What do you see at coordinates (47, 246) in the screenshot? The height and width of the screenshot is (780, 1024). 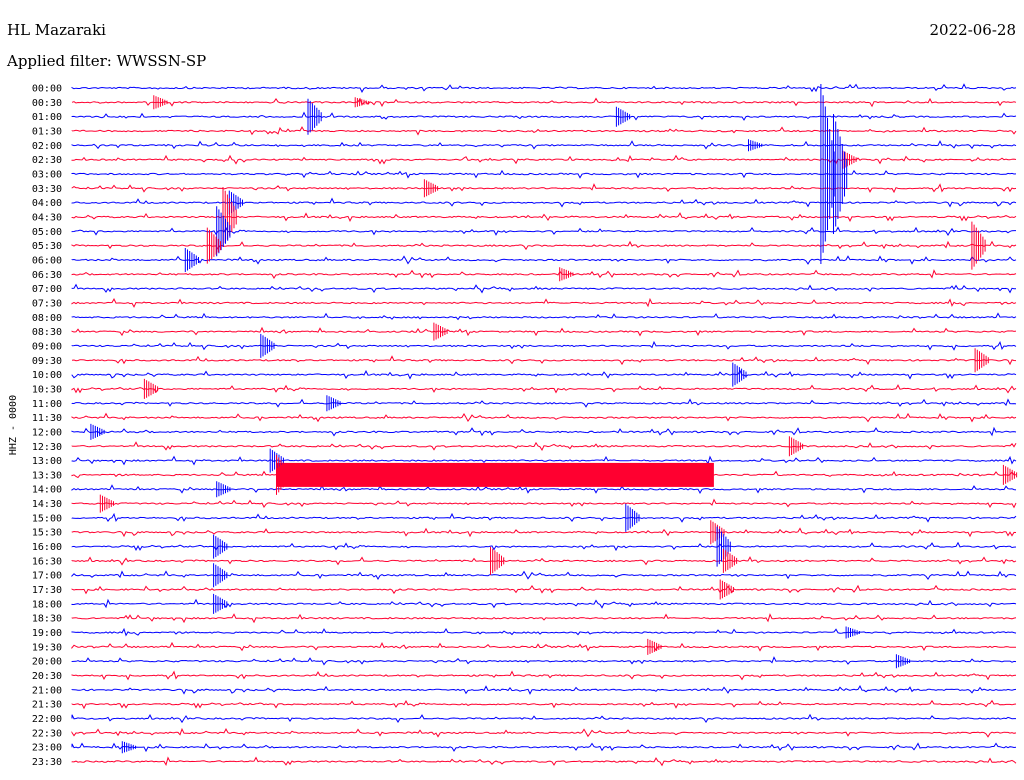 I see `row-time-label: 05:30` at bounding box center [47, 246].